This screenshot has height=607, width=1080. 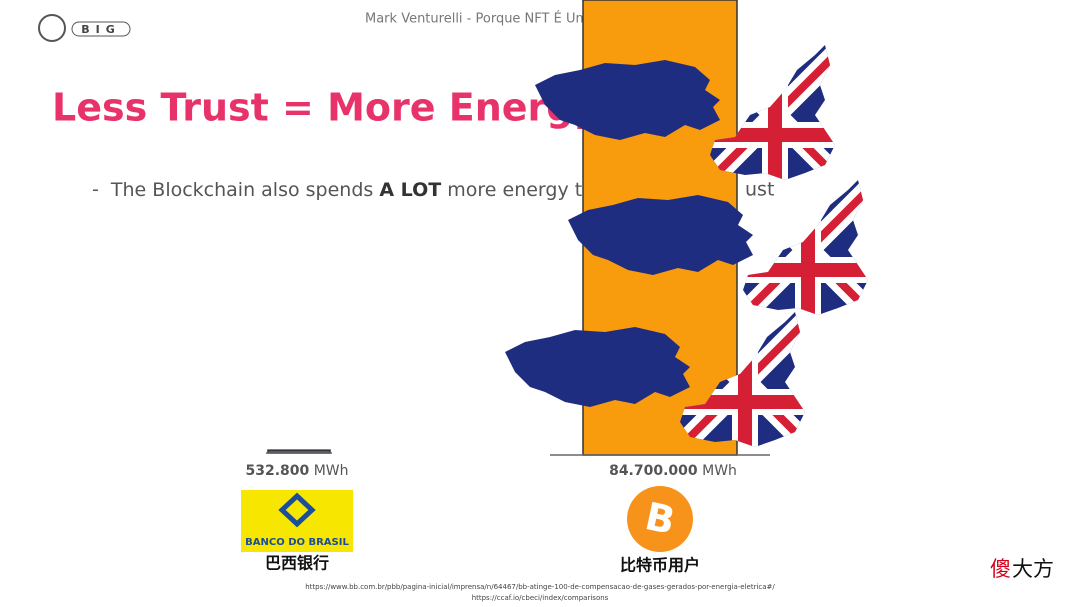 What do you see at coordinates (1033, 569) in the screenshot?
I see `watermark: 大方` at bounding box center [1033, 569].